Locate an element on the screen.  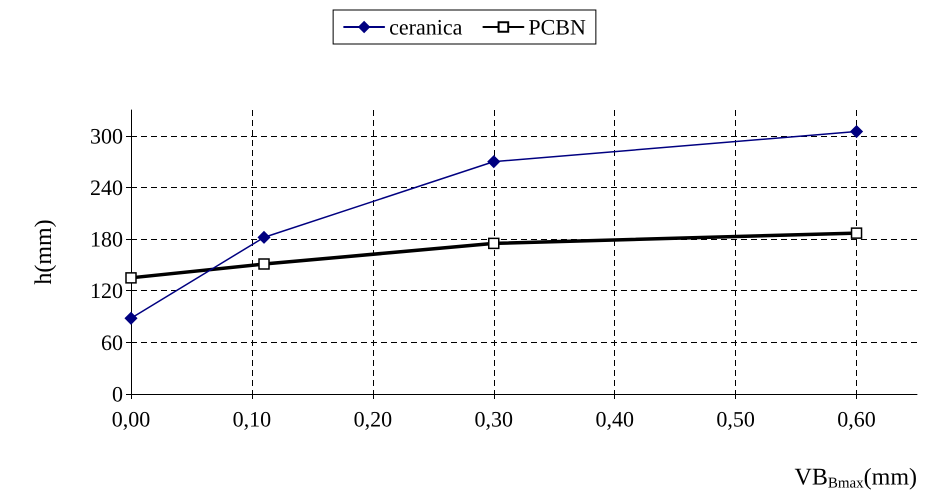
x-tick-label: 0,50 is located at coordinates (735, 419).